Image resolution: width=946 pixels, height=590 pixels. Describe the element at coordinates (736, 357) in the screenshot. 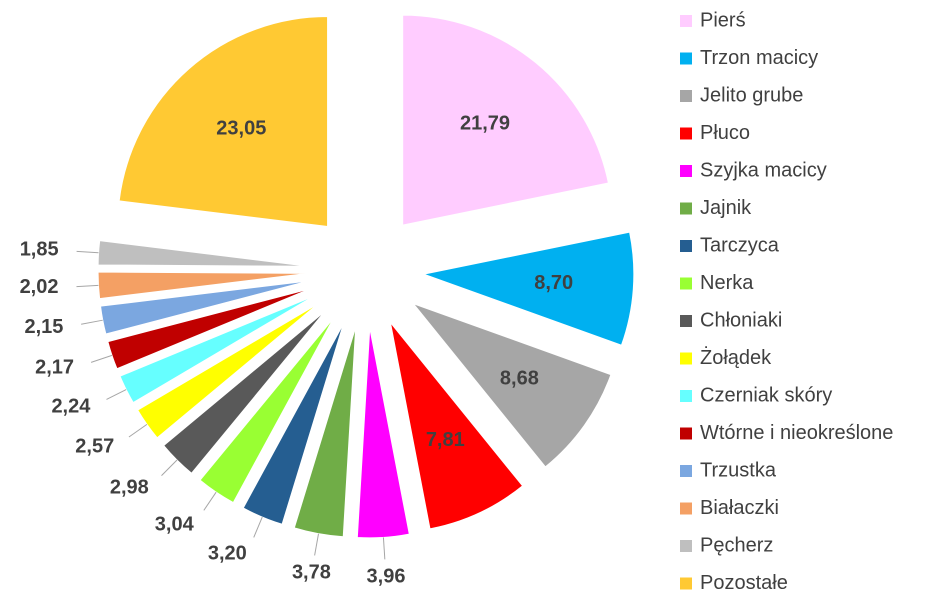

I see `legend-label: Żołądek` at that location.